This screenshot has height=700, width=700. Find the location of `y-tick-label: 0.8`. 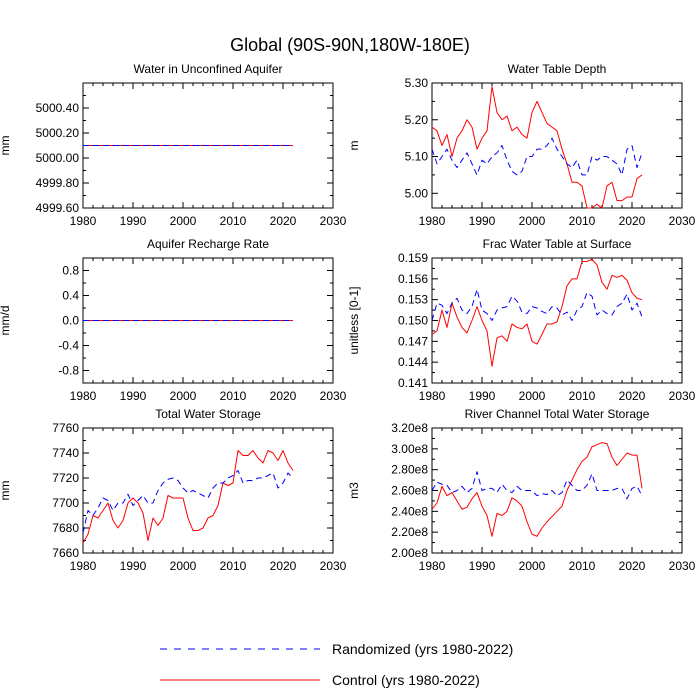

y-tick-label: 0.8 is located at coordinates (70, 271).